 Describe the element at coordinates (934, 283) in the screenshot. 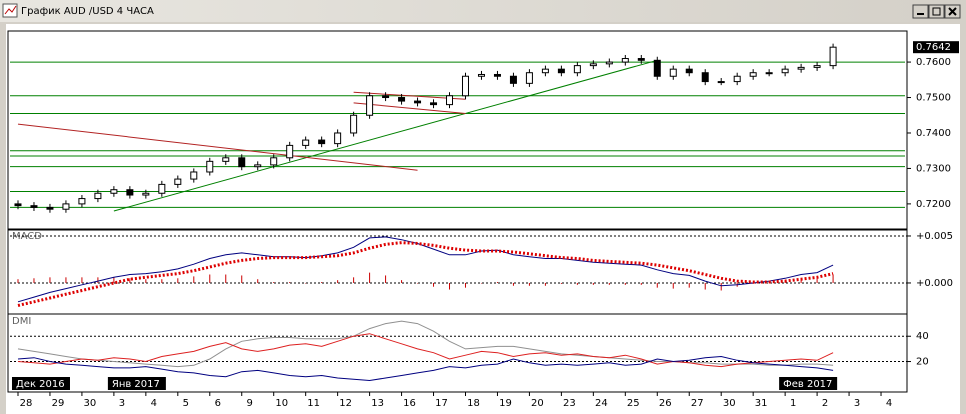

I see `y-tick-label: +0.000` at that location.